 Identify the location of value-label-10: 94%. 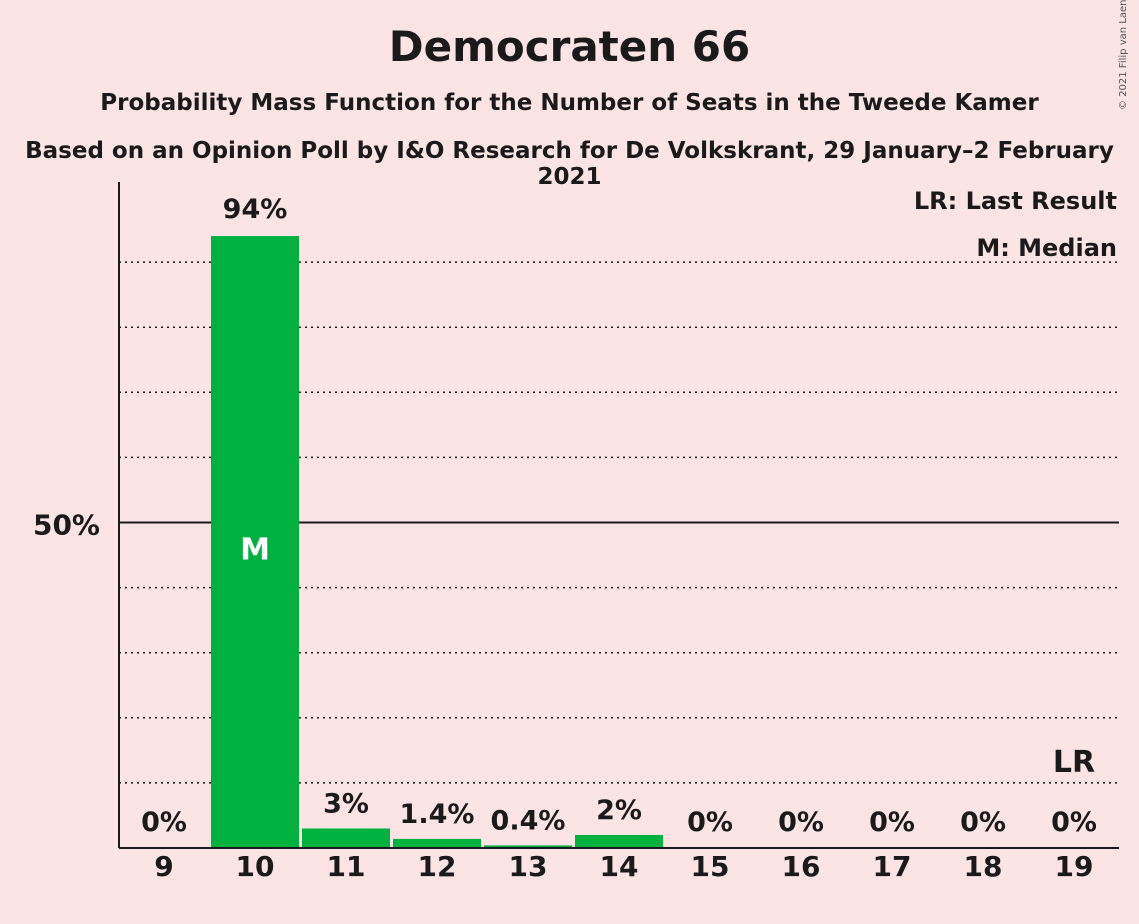
(255, 209).